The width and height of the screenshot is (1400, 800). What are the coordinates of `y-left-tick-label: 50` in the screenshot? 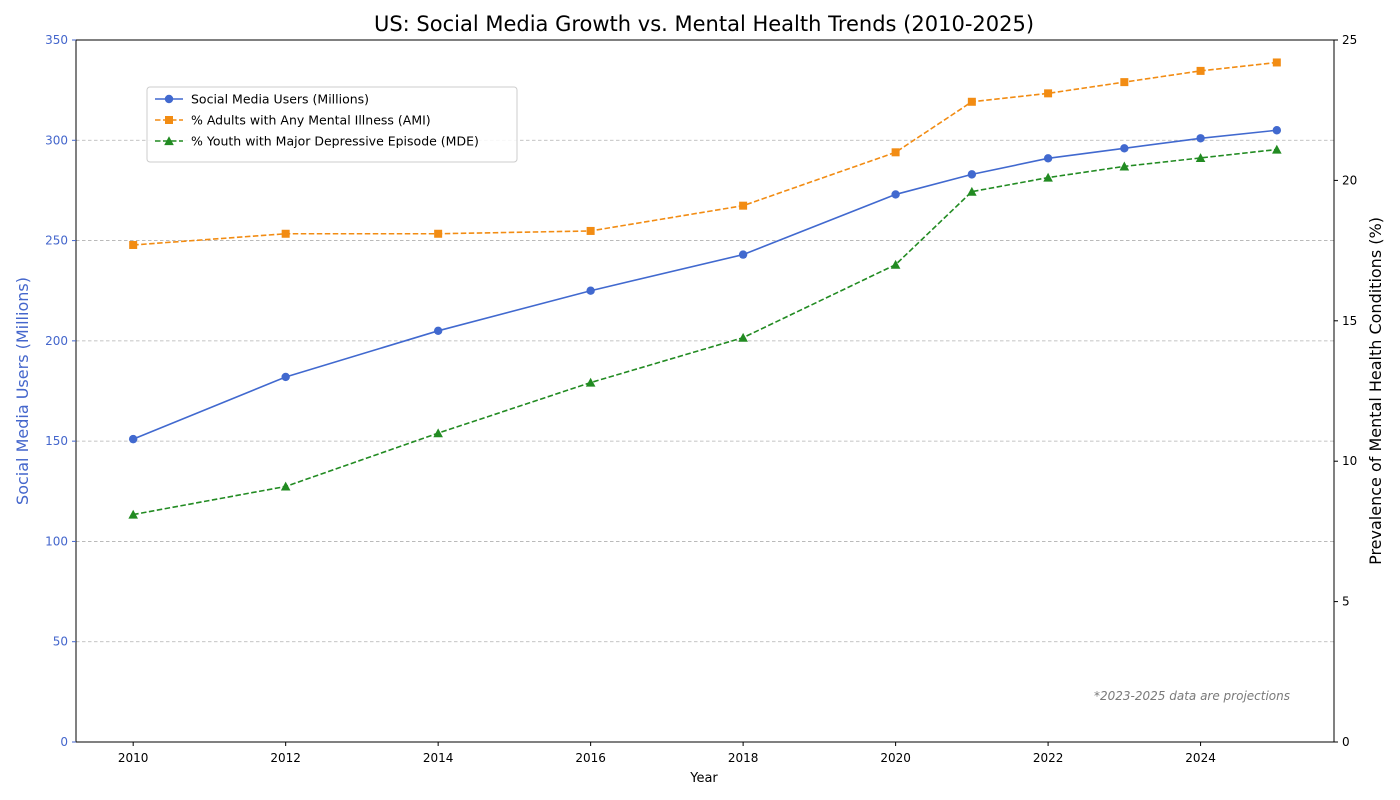 It's located at (60, 642).